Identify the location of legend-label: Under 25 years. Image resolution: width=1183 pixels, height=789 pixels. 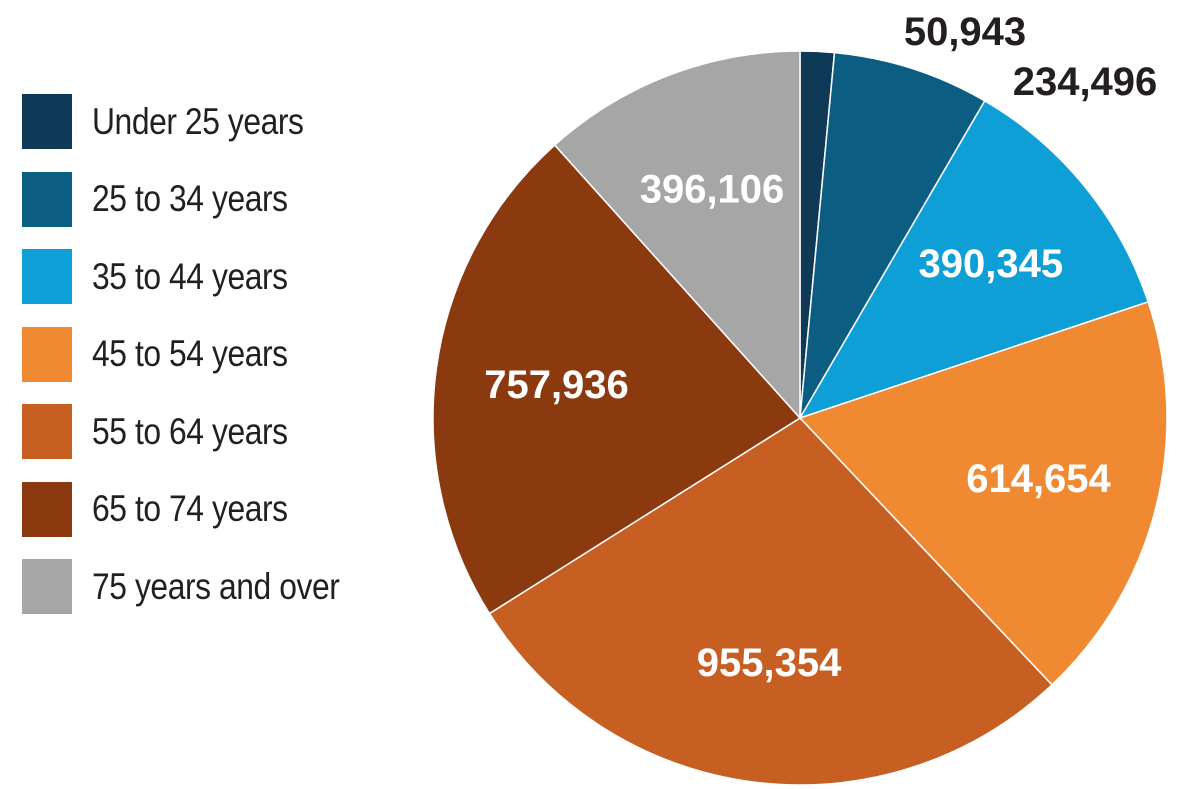
(198, 121).